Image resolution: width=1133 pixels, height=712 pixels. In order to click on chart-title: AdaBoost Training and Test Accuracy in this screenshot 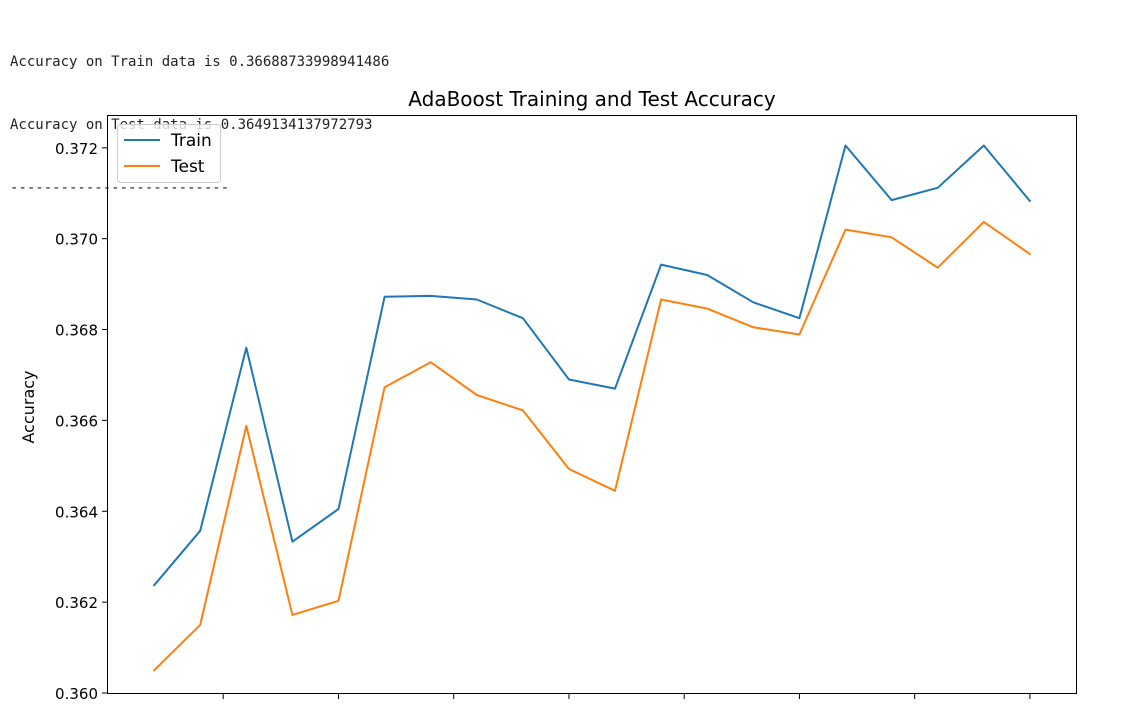, I will do `click(592, 99)`.